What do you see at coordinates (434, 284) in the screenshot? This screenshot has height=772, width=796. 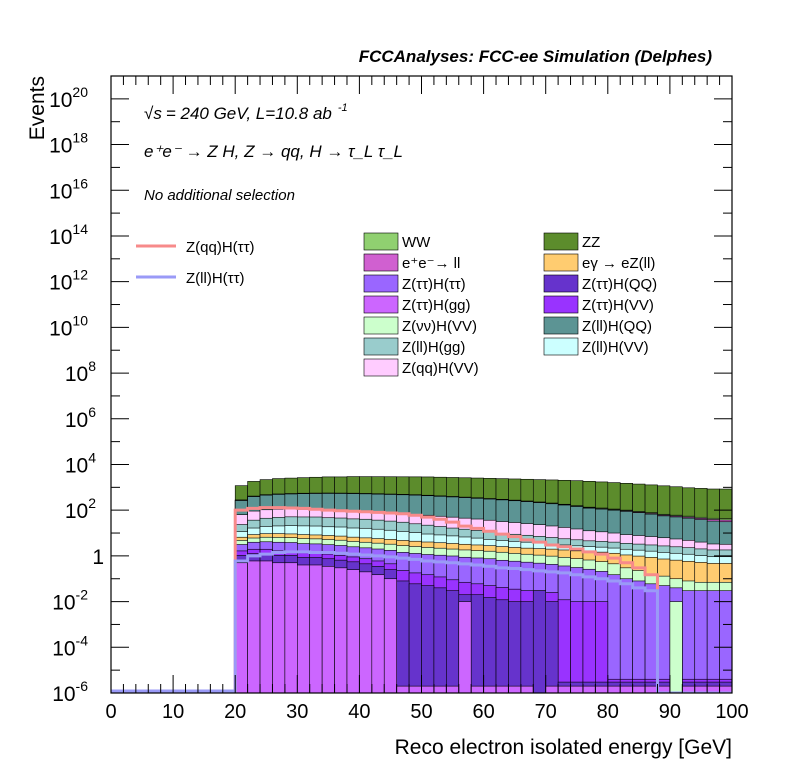 I see `legend-label: Z(ττ)H(ττ)` at bounding box center [434, 284].